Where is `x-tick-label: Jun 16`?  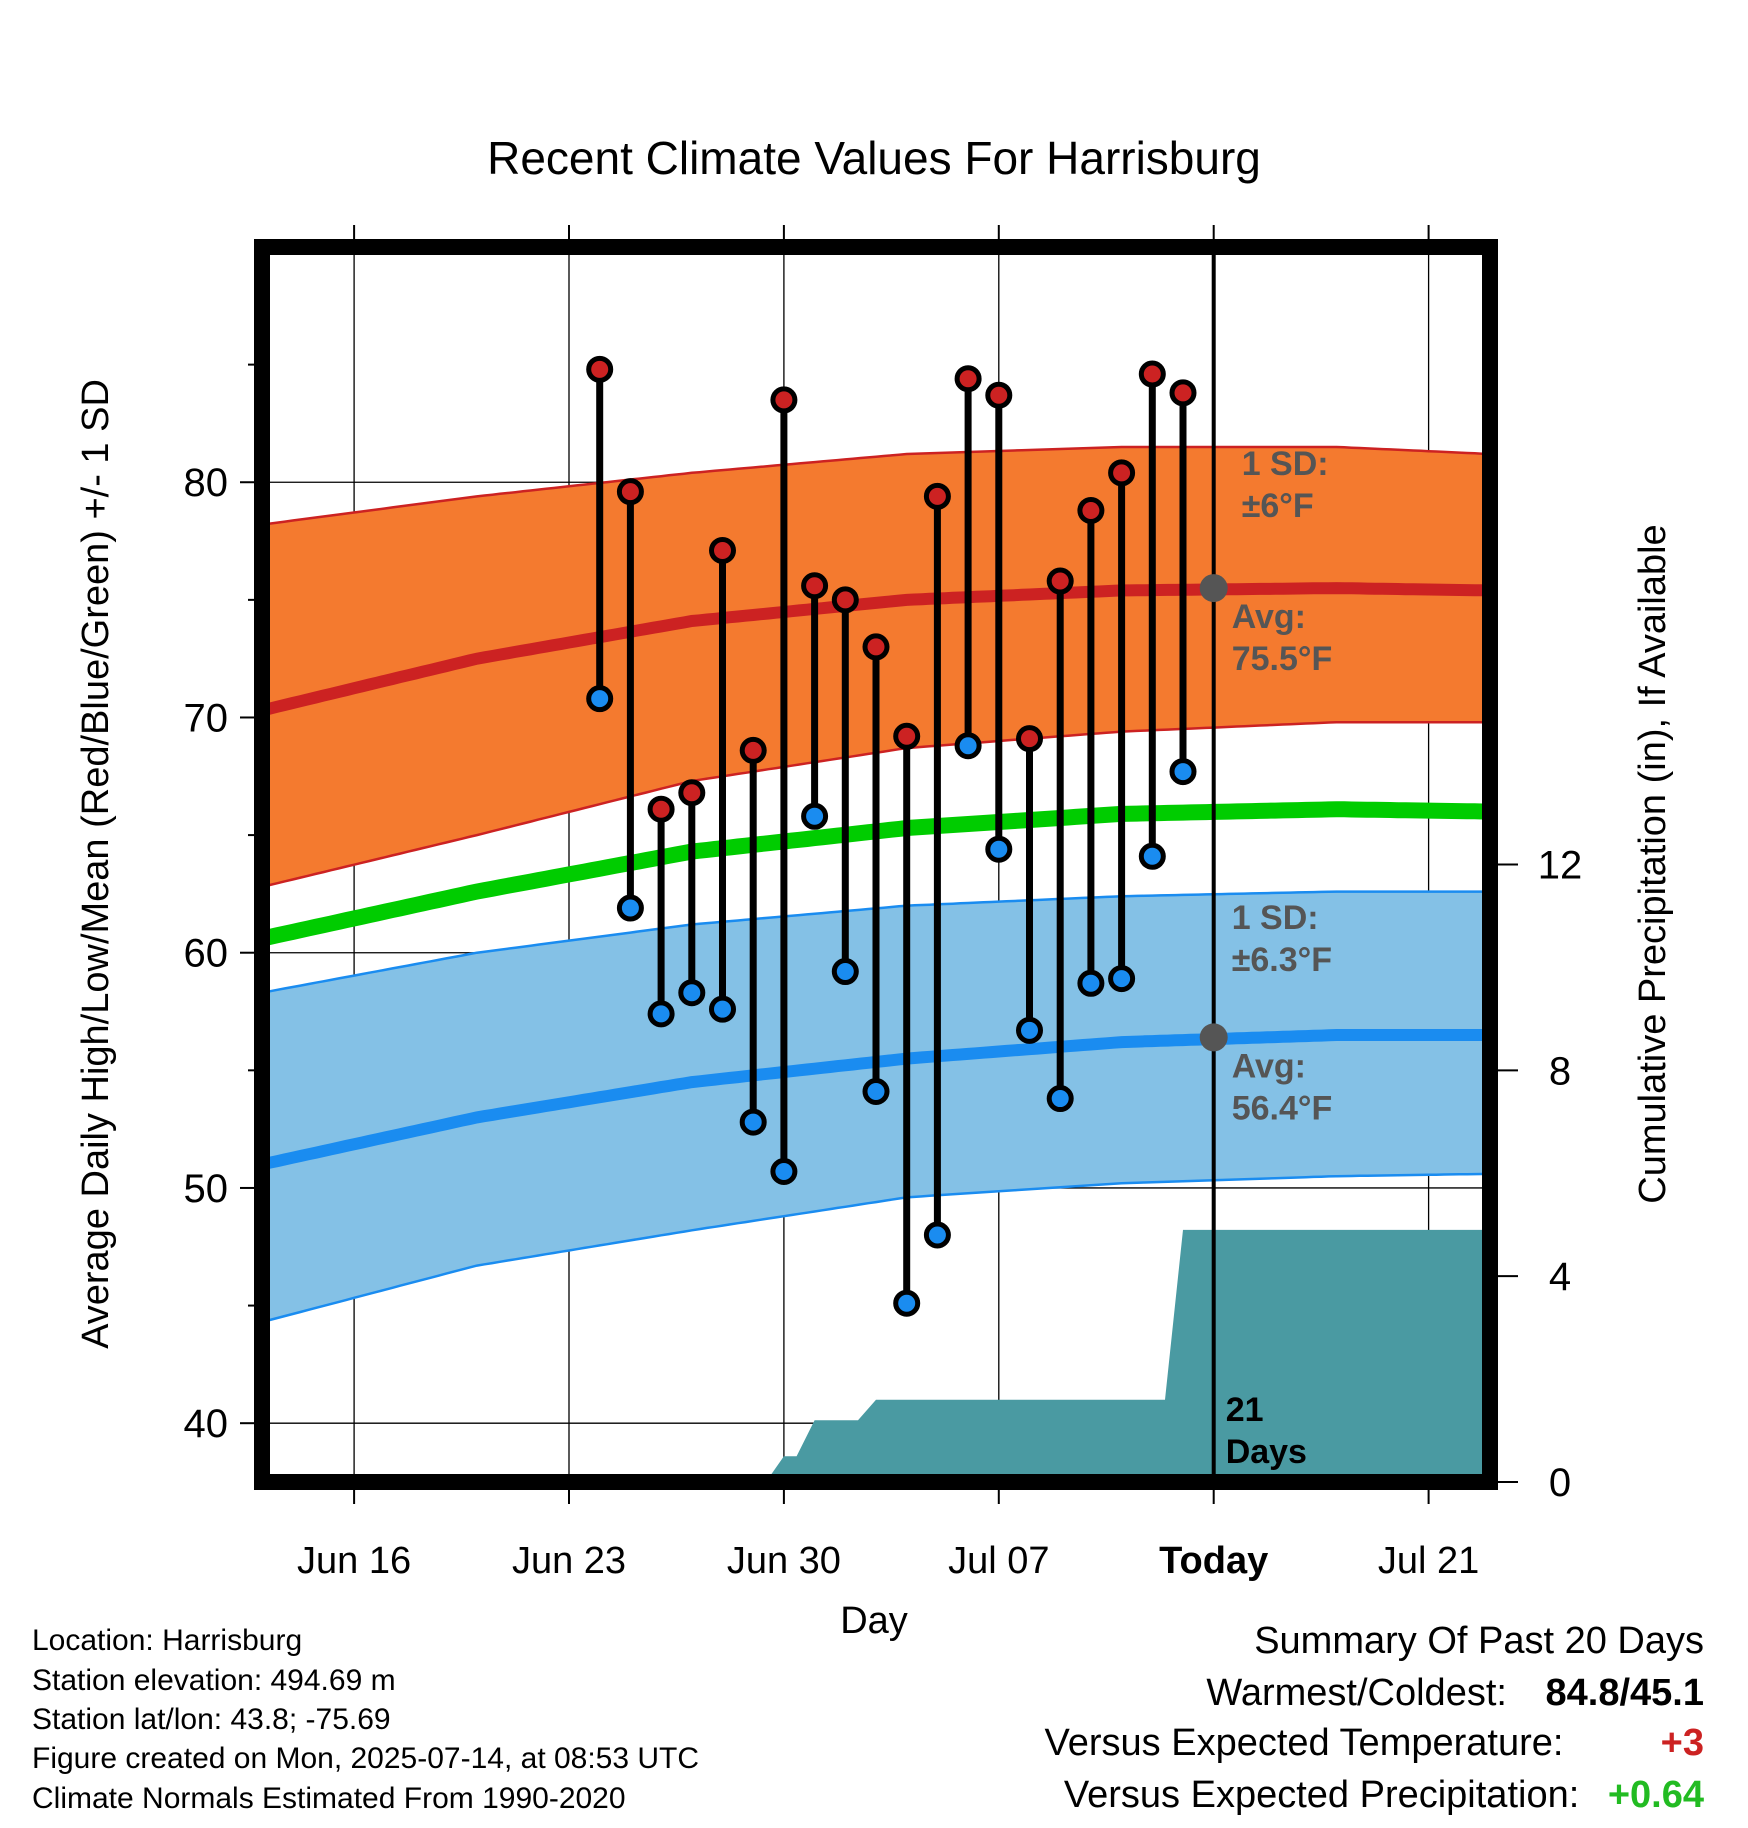 x-tick-label: Jun 16 is located at coordinates (354, 1561).